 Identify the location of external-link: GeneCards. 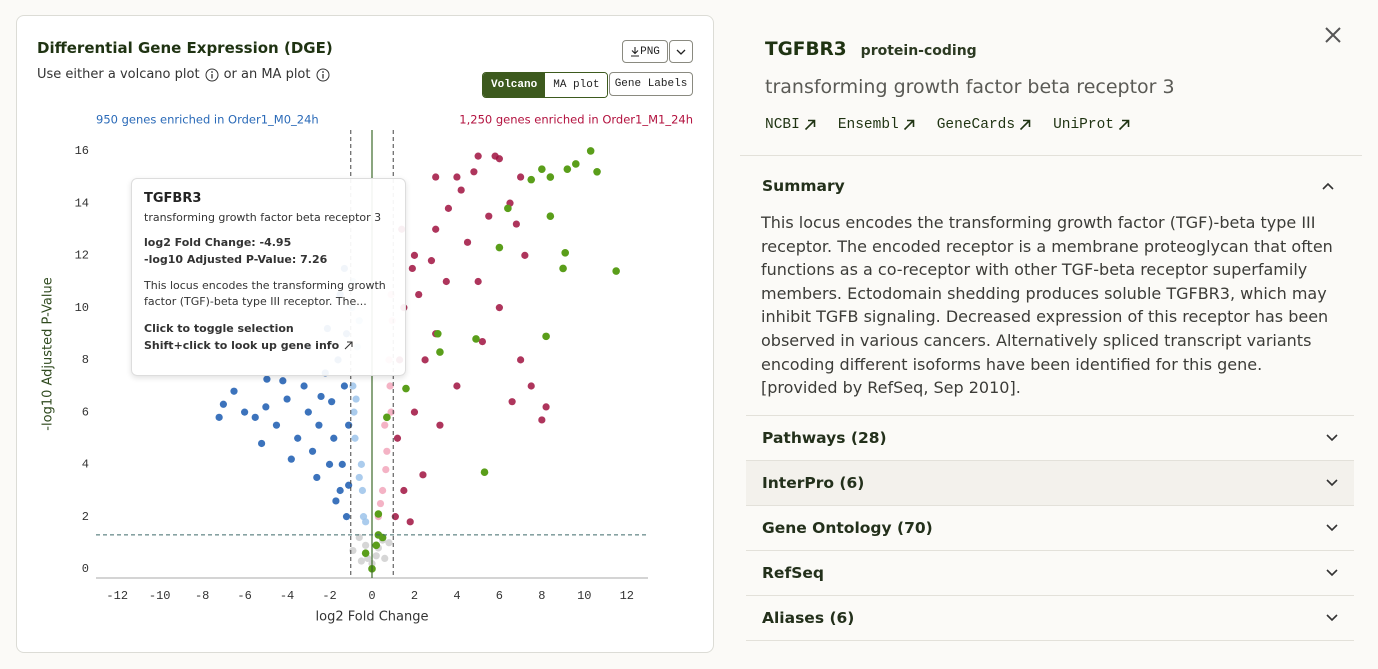
(984, 125).